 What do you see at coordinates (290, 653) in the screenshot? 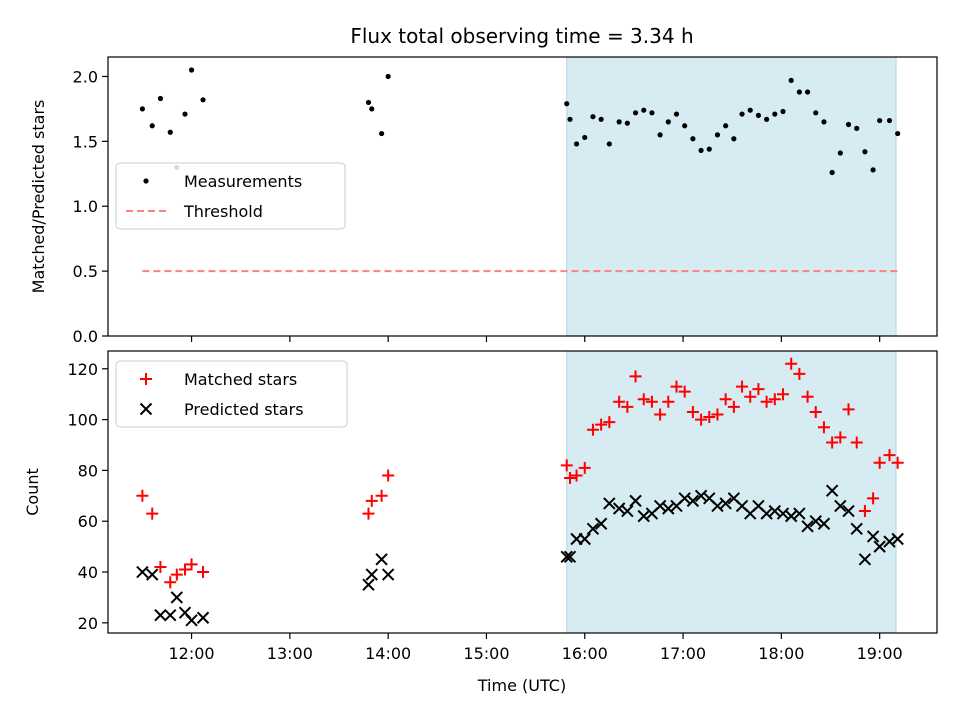
I see `x-tick-label: 13:00` at bounding box center [290, 653].